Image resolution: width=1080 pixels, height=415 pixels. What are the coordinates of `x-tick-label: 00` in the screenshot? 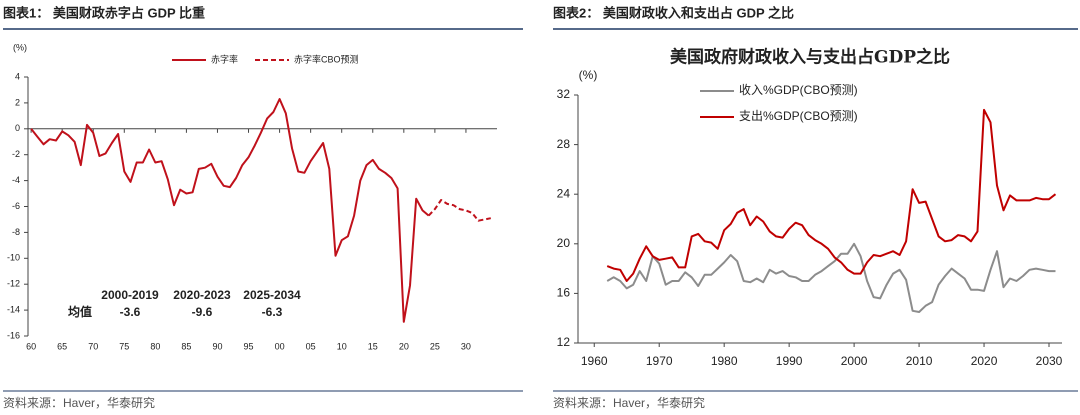 It's located at (280, 346).